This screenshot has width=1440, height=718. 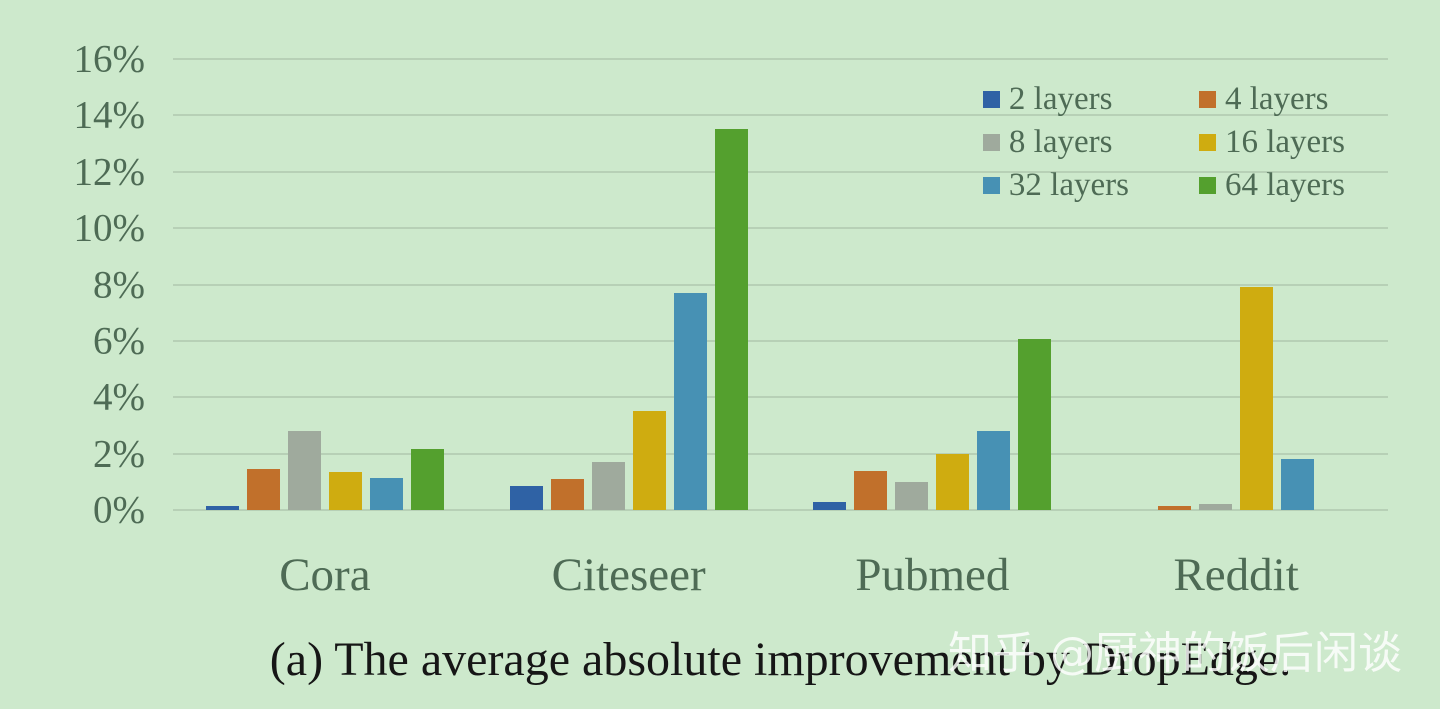 I want to click on y-tick-label: 0%, so click(x=119, y=510).